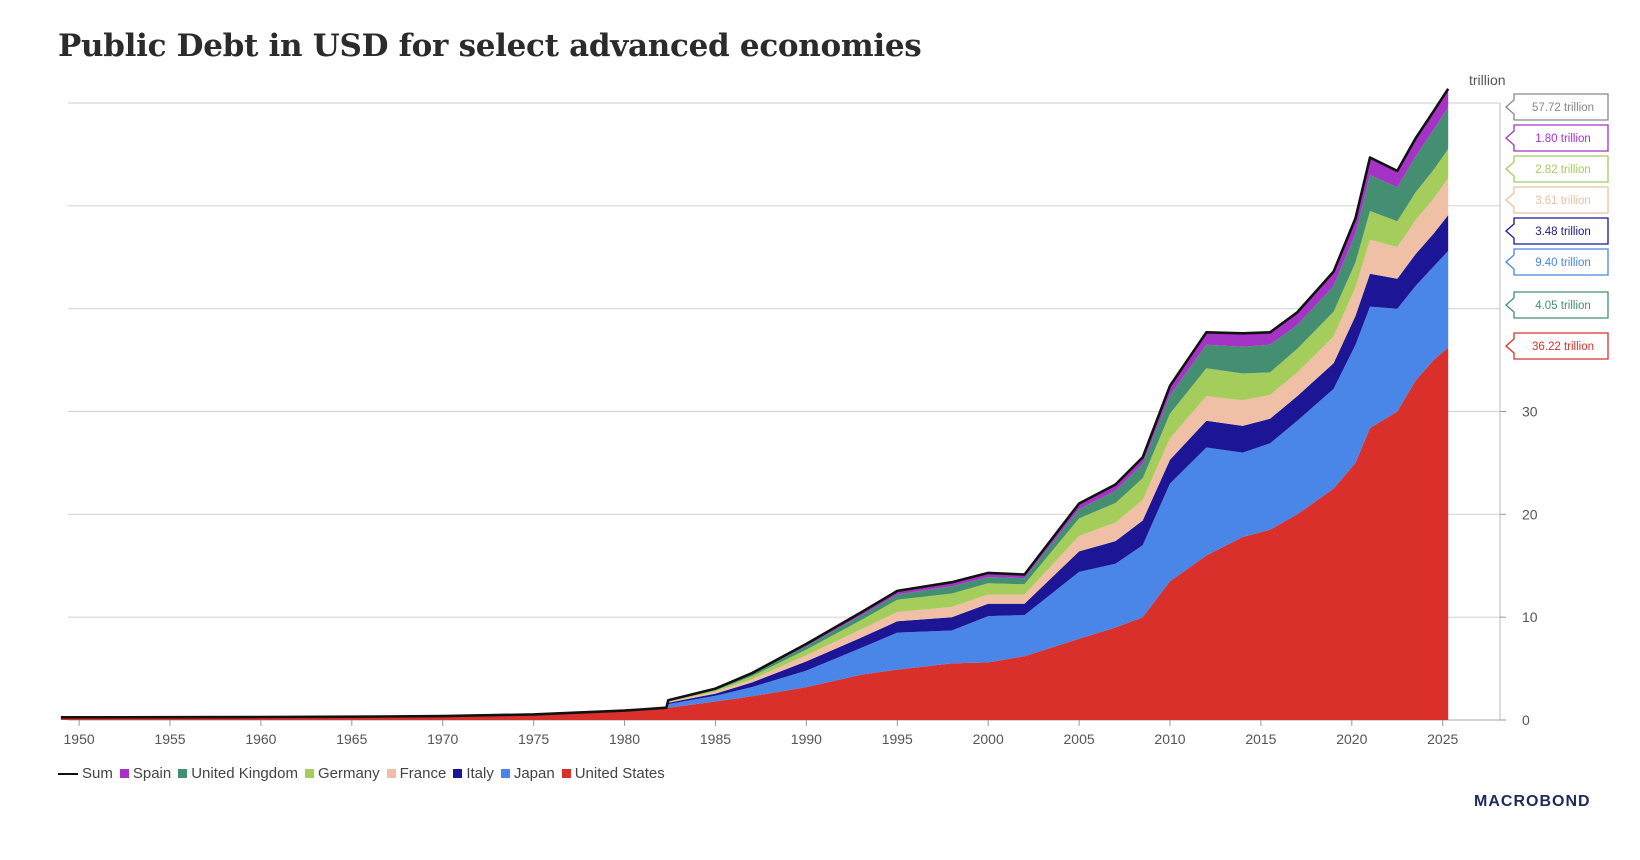 The image size is (1640, 860). I want to click on legend-item: Japan, so click(527, 773).